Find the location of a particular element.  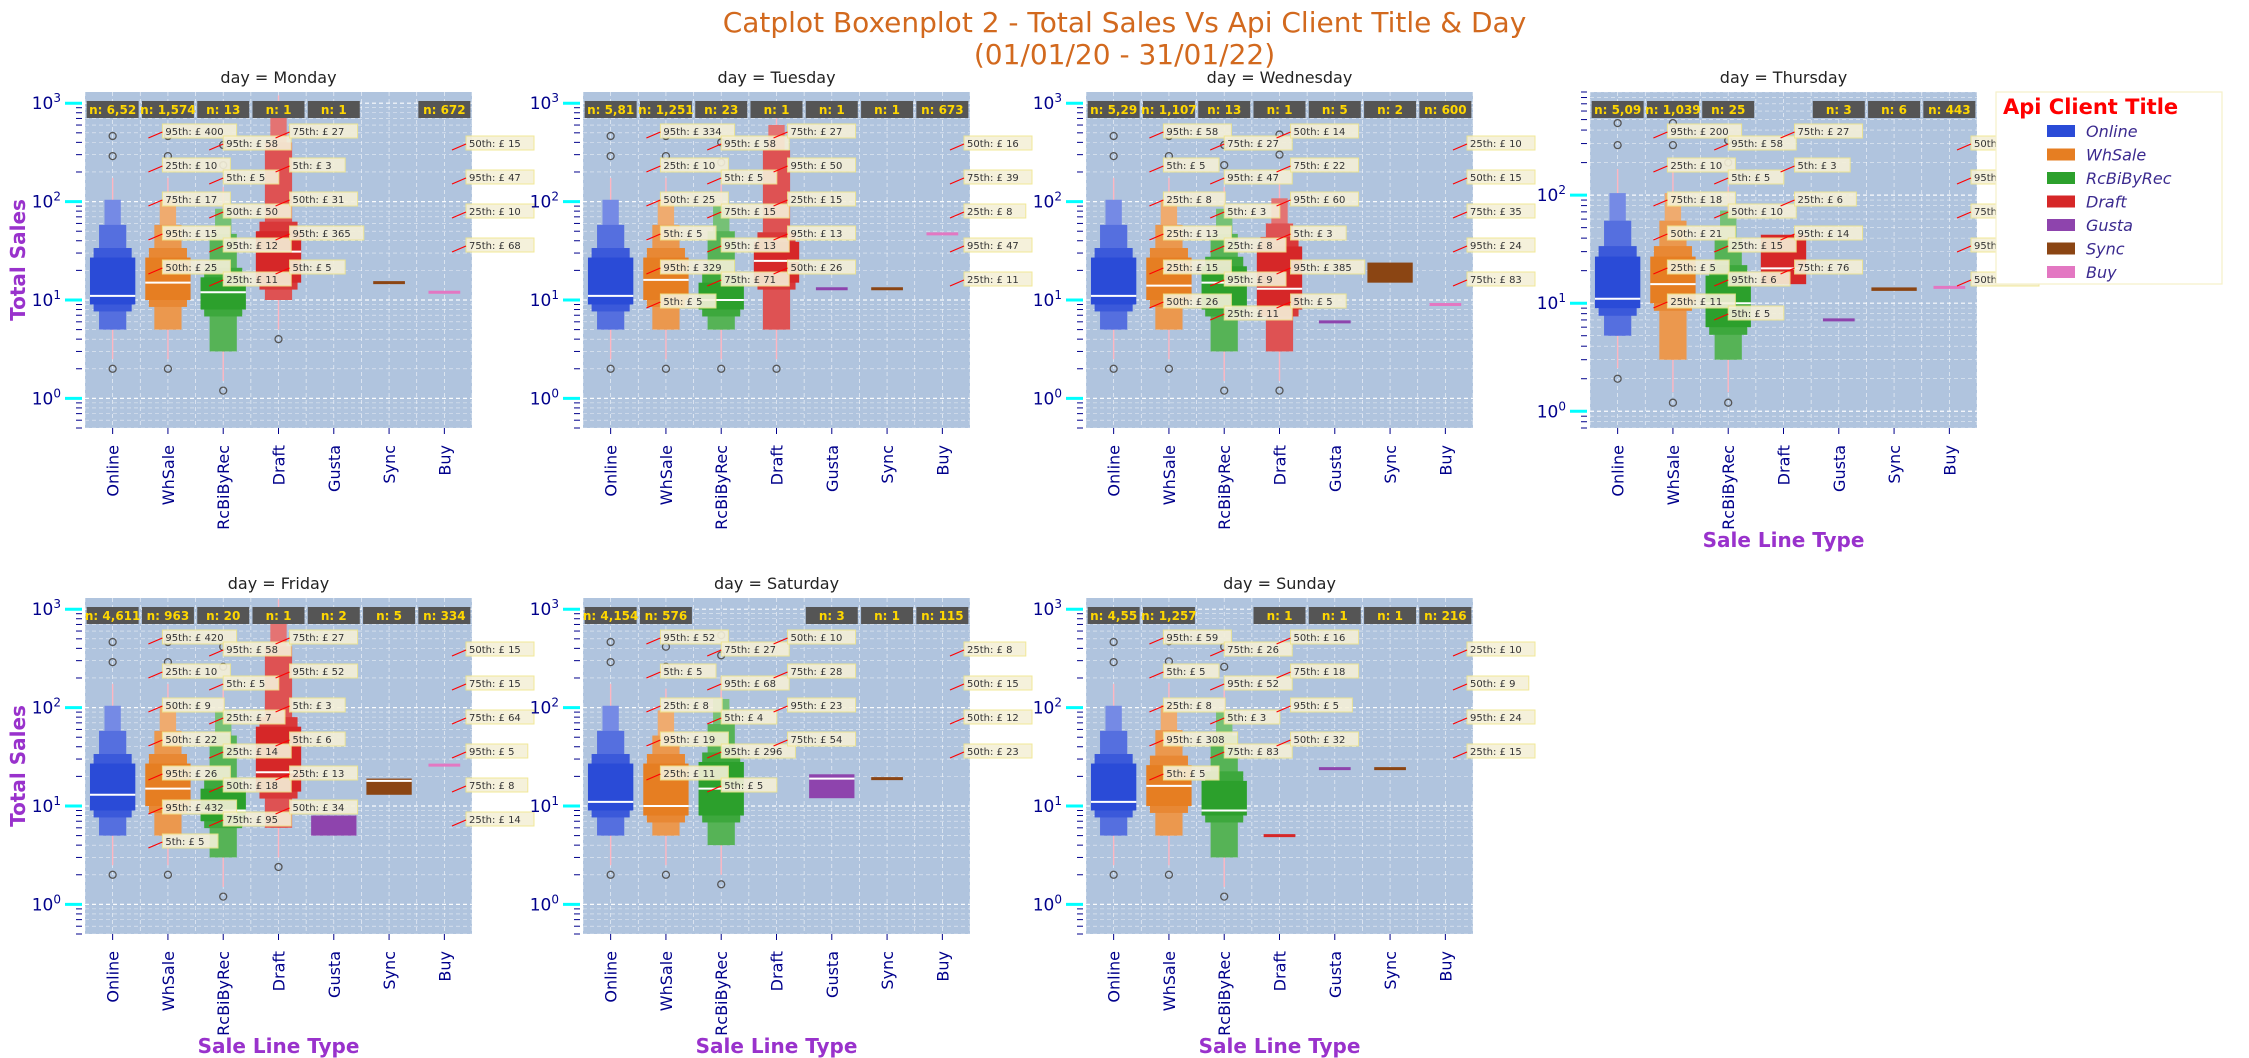

x-tick-label: Sync is located at coordinates (887, 464).